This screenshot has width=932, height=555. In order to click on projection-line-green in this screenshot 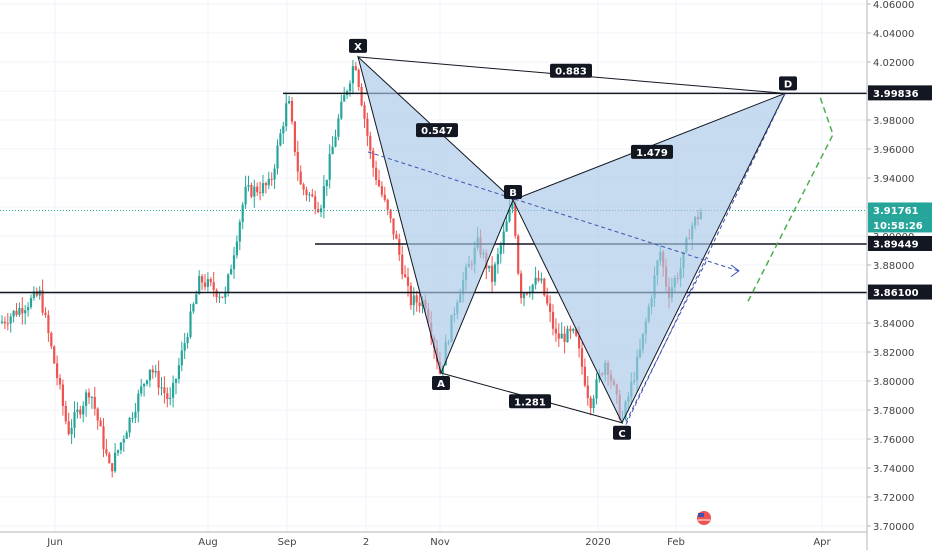, I will do `click(790, 199)`.